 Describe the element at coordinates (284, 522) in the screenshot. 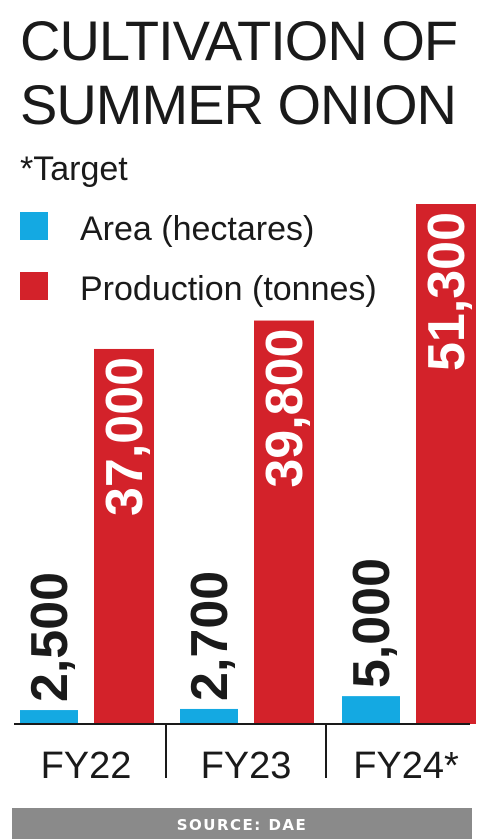

I see `bar-production-fy23` at that location.